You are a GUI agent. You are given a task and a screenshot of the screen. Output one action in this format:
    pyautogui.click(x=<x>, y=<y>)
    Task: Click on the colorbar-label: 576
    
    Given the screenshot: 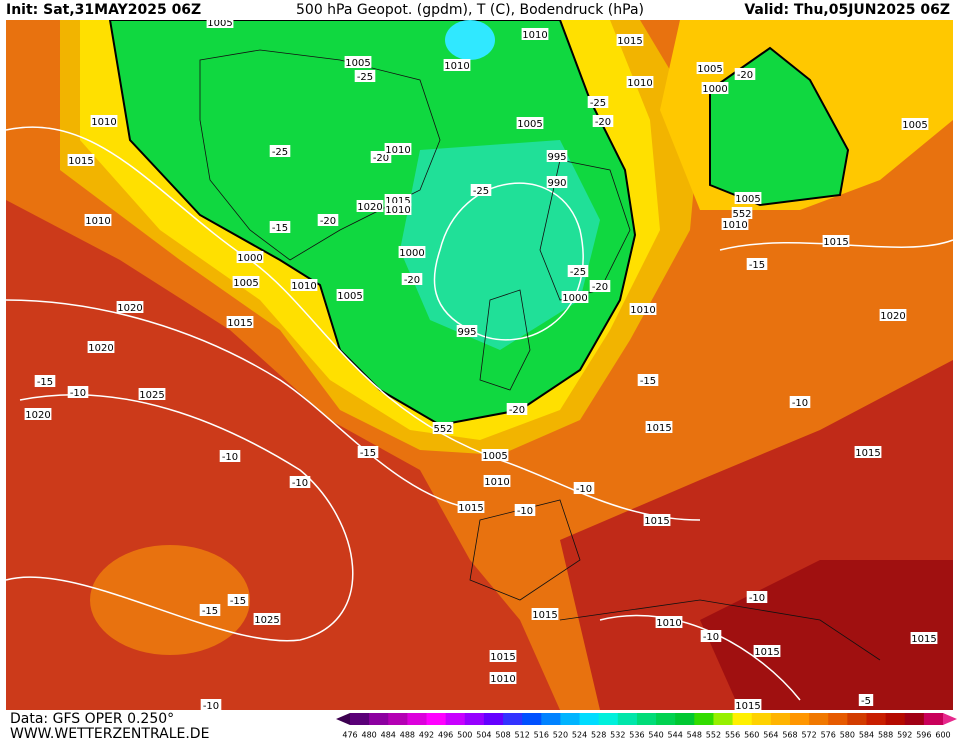 What is the action you would take?
    pyautogui.click(x=828, y=735)
    